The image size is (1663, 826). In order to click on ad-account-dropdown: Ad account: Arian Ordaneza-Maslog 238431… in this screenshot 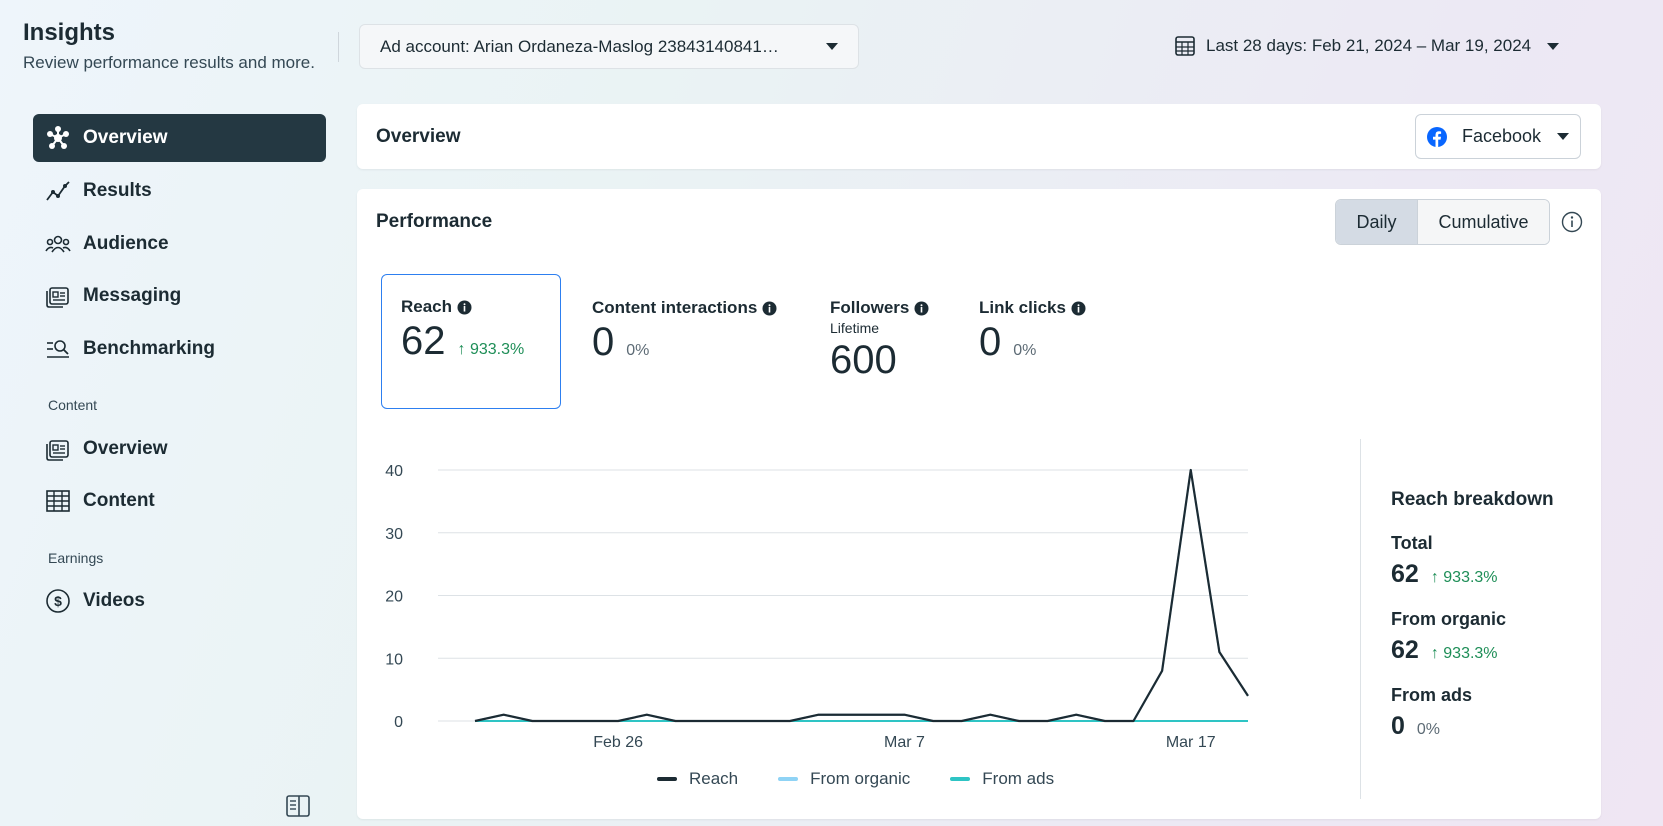, I will do `click(609, 46)`.